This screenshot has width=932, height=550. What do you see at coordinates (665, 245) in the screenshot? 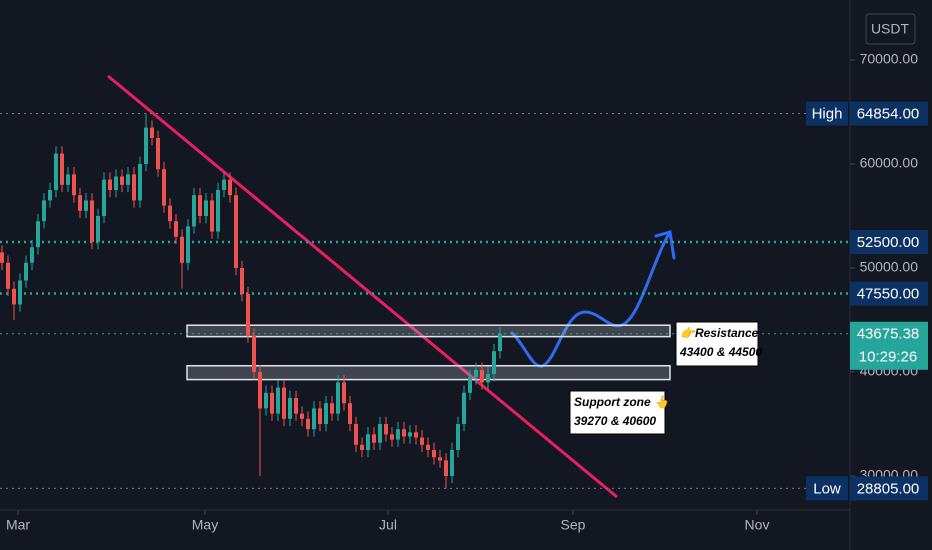
I see `forecast-arrowhead` at bounding box center [665, 245].